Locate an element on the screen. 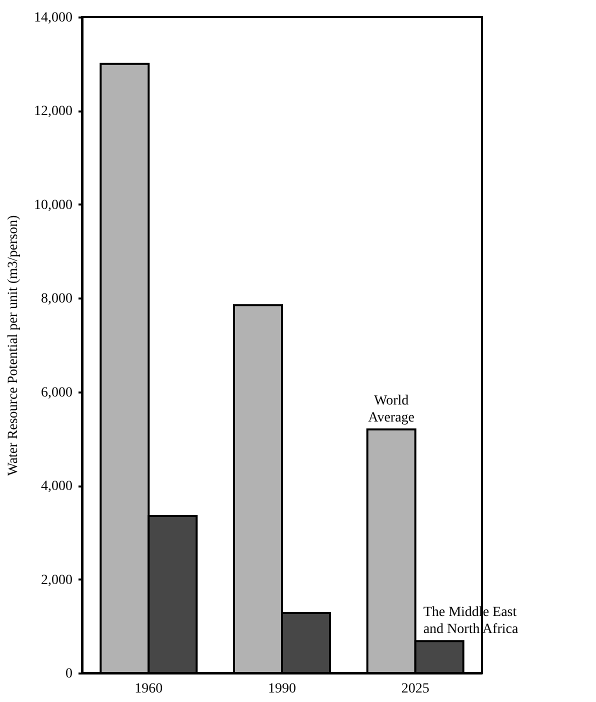 Image resolution: width=596 pixels, height=702 pixels. y-tick-label: 8,000 is located at coordinates (56, 299).